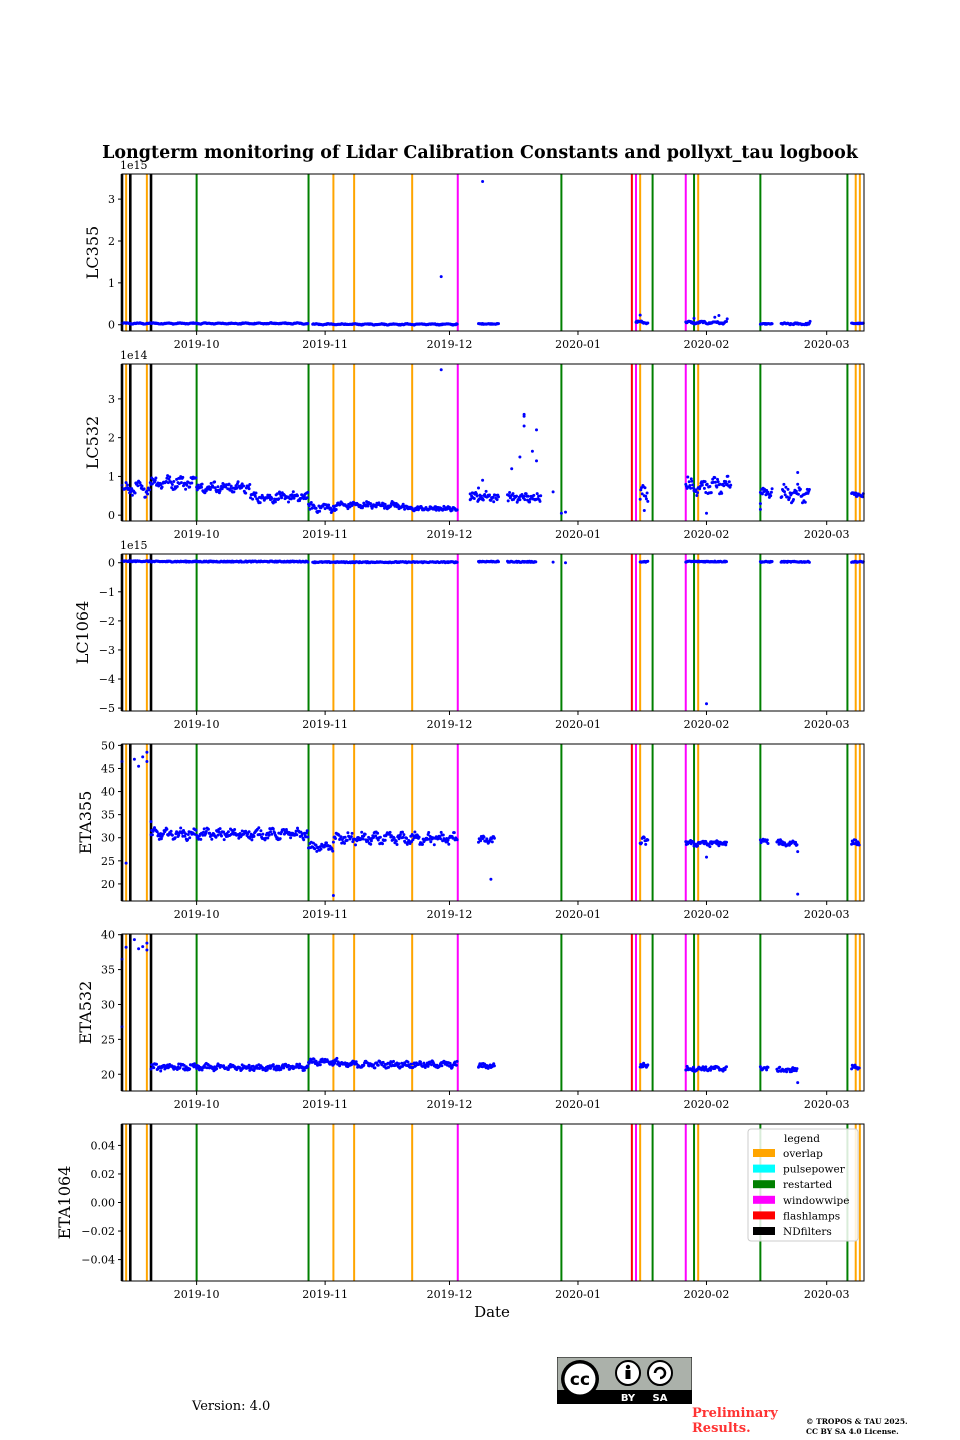 Image resolution: width=960 pixels, height=1440 pixels. What do you see at coordinates (735, 1421) in the screenshot?
I see `preliminary-note: Preliminary Results.` at bounding box center [735, 1421].